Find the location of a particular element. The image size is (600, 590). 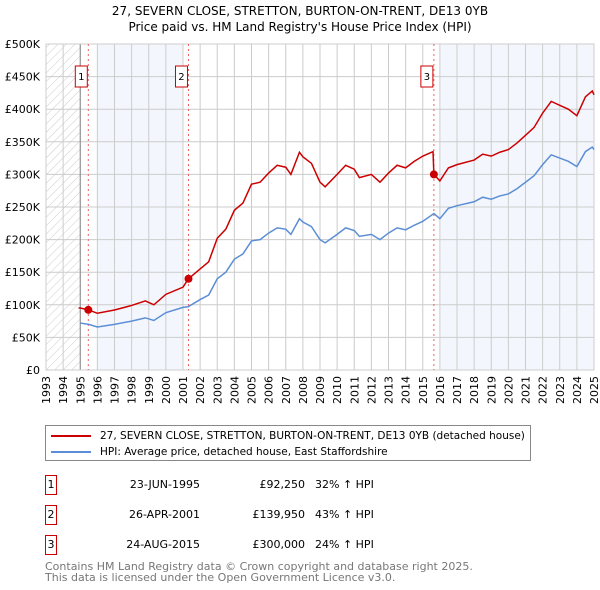

sale-hpi-diff: 24% ↑ HPI is located at coordinates (344, 544).